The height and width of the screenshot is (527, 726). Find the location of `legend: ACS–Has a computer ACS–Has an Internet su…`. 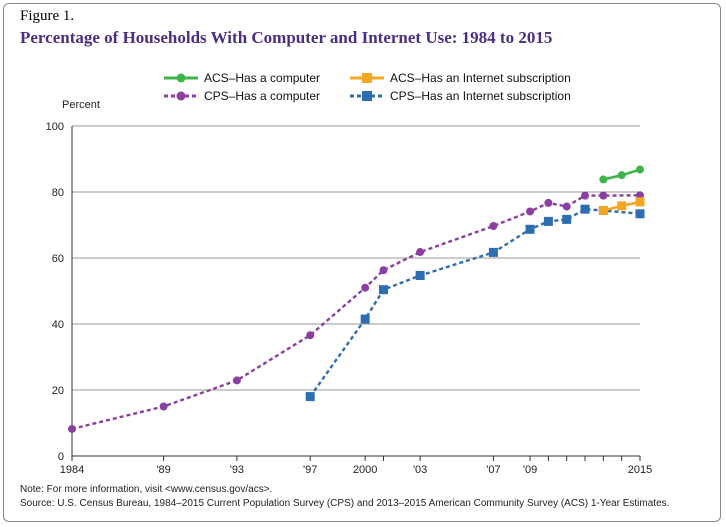

legend: ACS–Has a computer ACS–Has an Internet su… is located at coordinates (367, 87).